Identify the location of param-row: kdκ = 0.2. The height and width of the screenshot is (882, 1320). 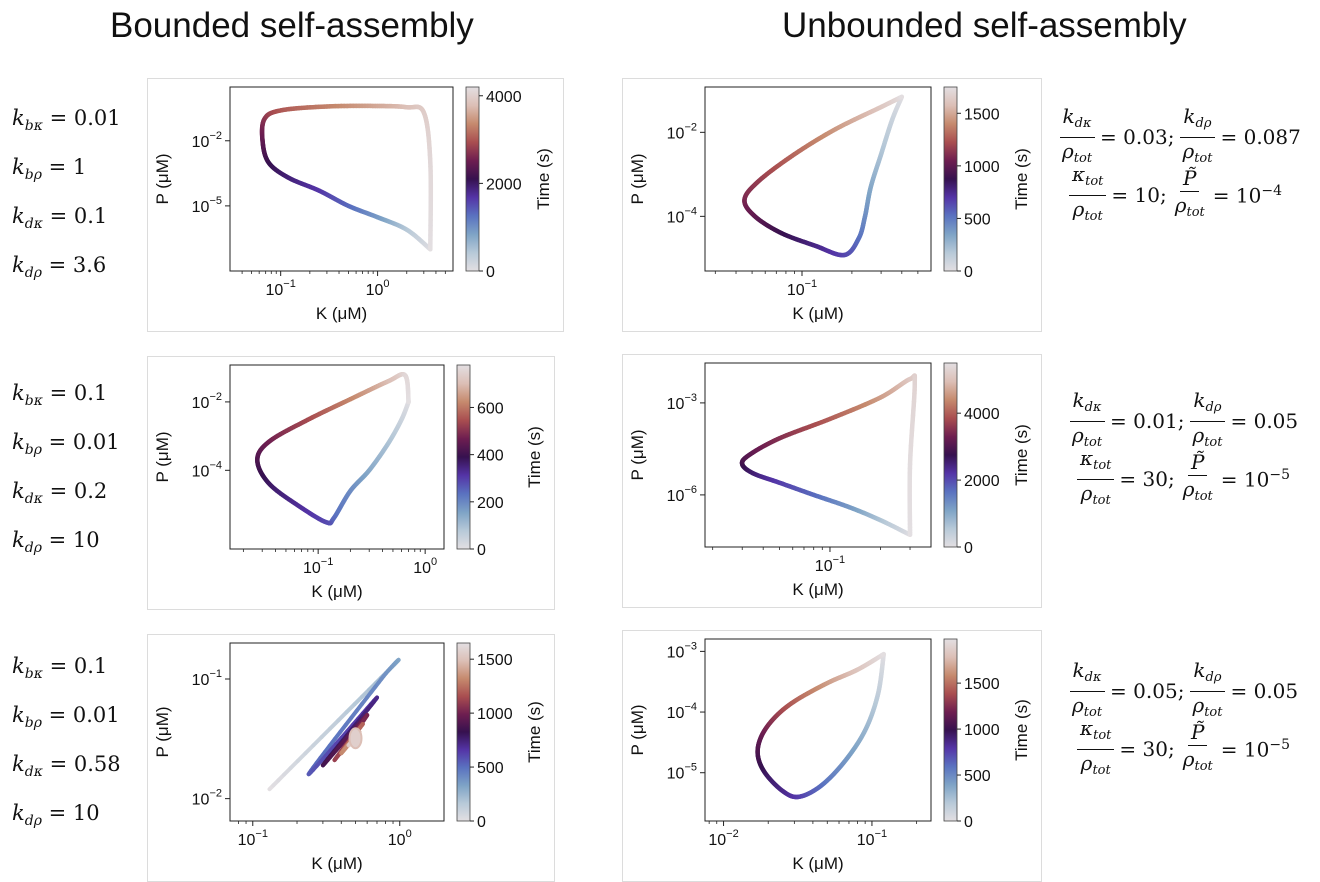
(66, 495).